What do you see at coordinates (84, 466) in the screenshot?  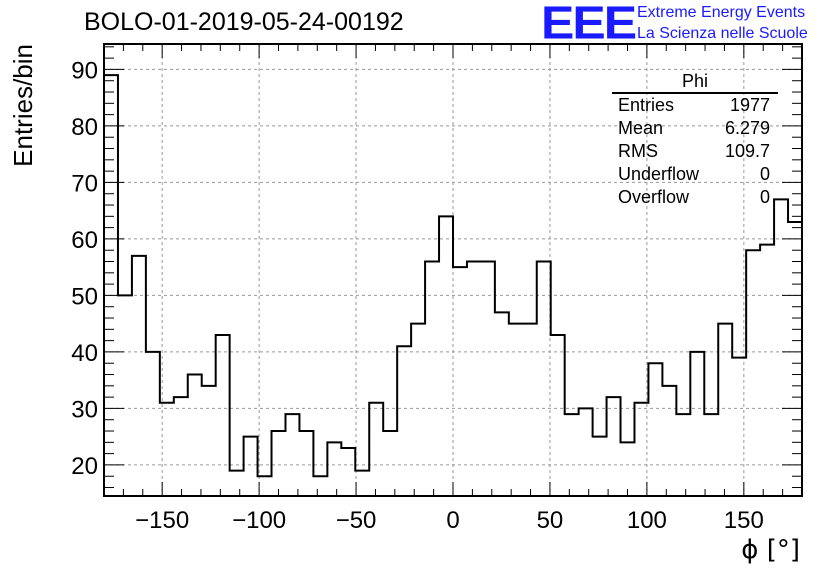 I see `y-tick-label: 20` at bounding box center [84, 466].